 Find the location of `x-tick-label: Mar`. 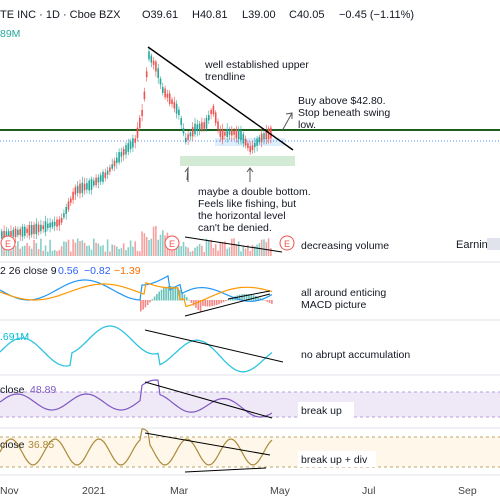

x-tick-label: Mar is located at coordinates (179, 491).